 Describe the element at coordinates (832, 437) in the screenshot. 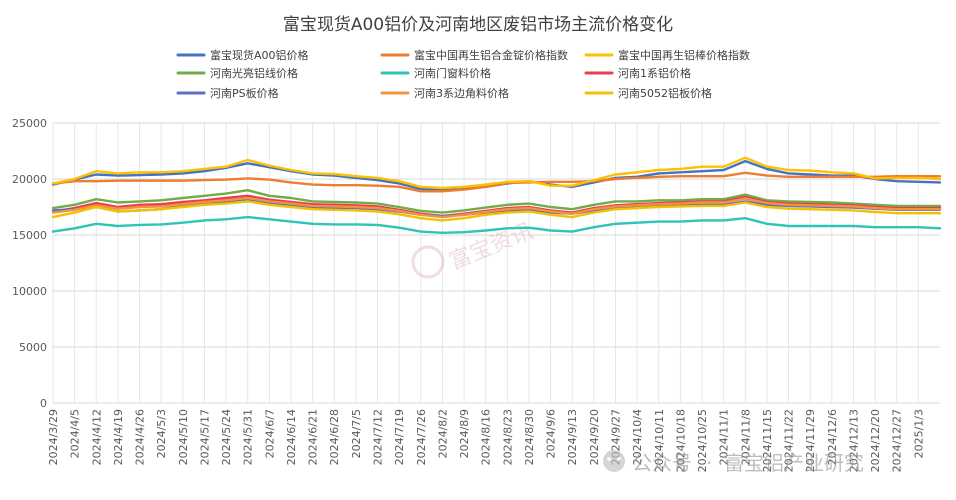

I see `x-tick-label: 2024/12/6` at that location.